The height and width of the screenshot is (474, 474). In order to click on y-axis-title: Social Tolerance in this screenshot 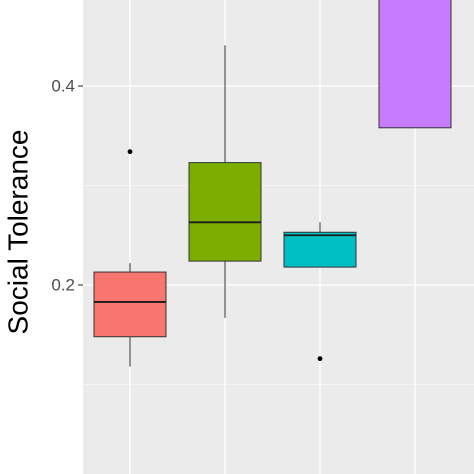, I will do `click(18, 232)`.